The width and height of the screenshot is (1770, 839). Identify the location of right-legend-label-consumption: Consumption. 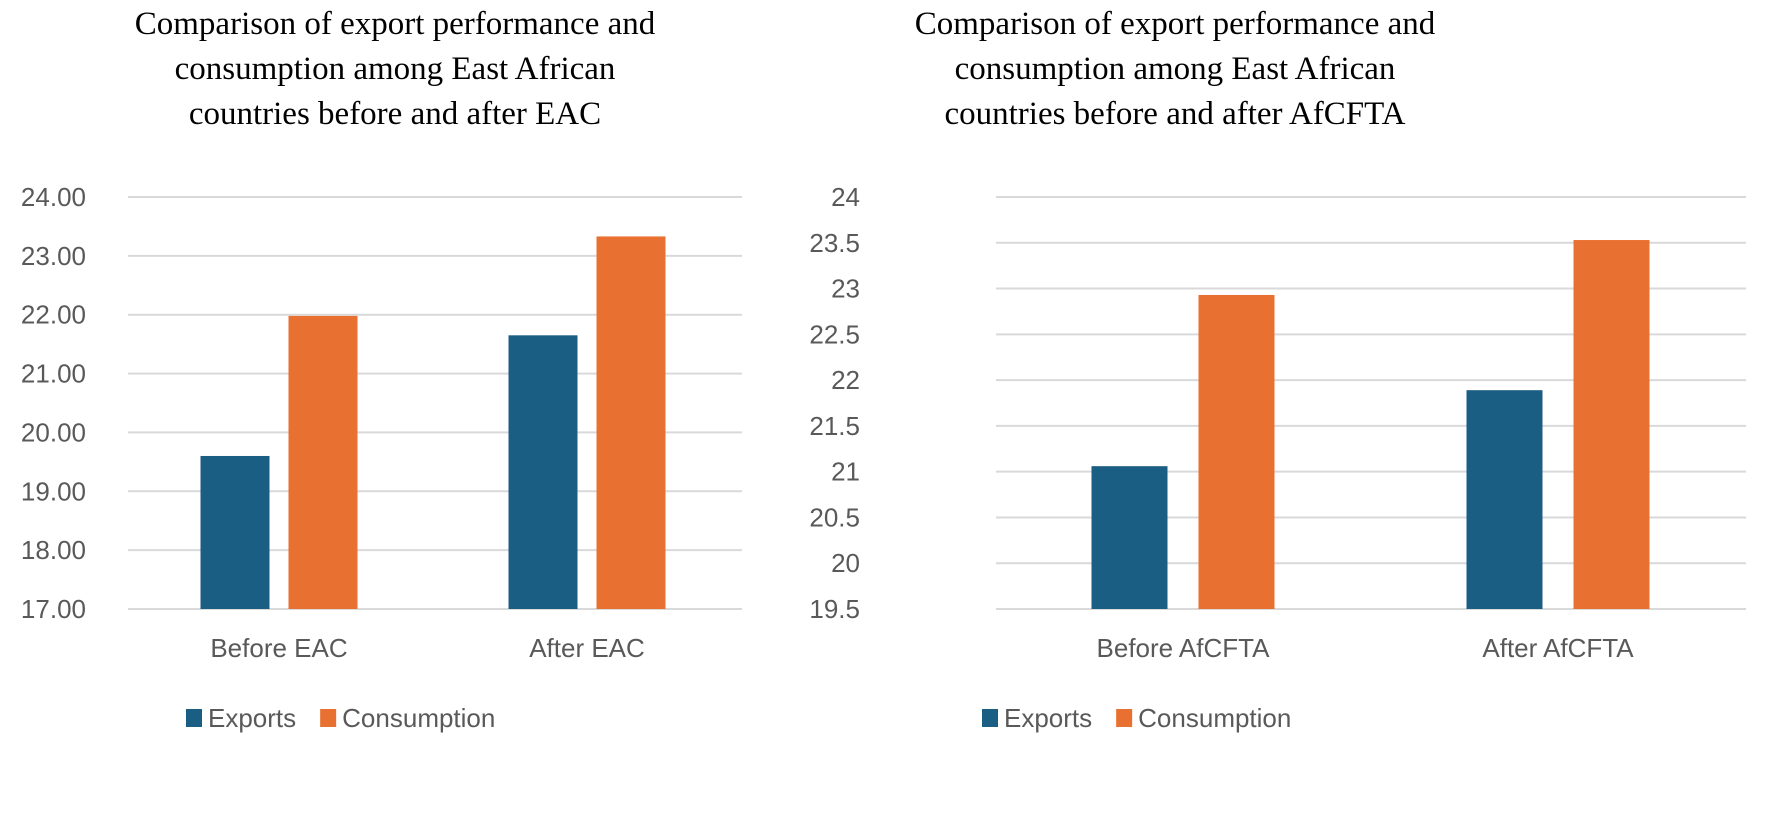
(1214, 718).